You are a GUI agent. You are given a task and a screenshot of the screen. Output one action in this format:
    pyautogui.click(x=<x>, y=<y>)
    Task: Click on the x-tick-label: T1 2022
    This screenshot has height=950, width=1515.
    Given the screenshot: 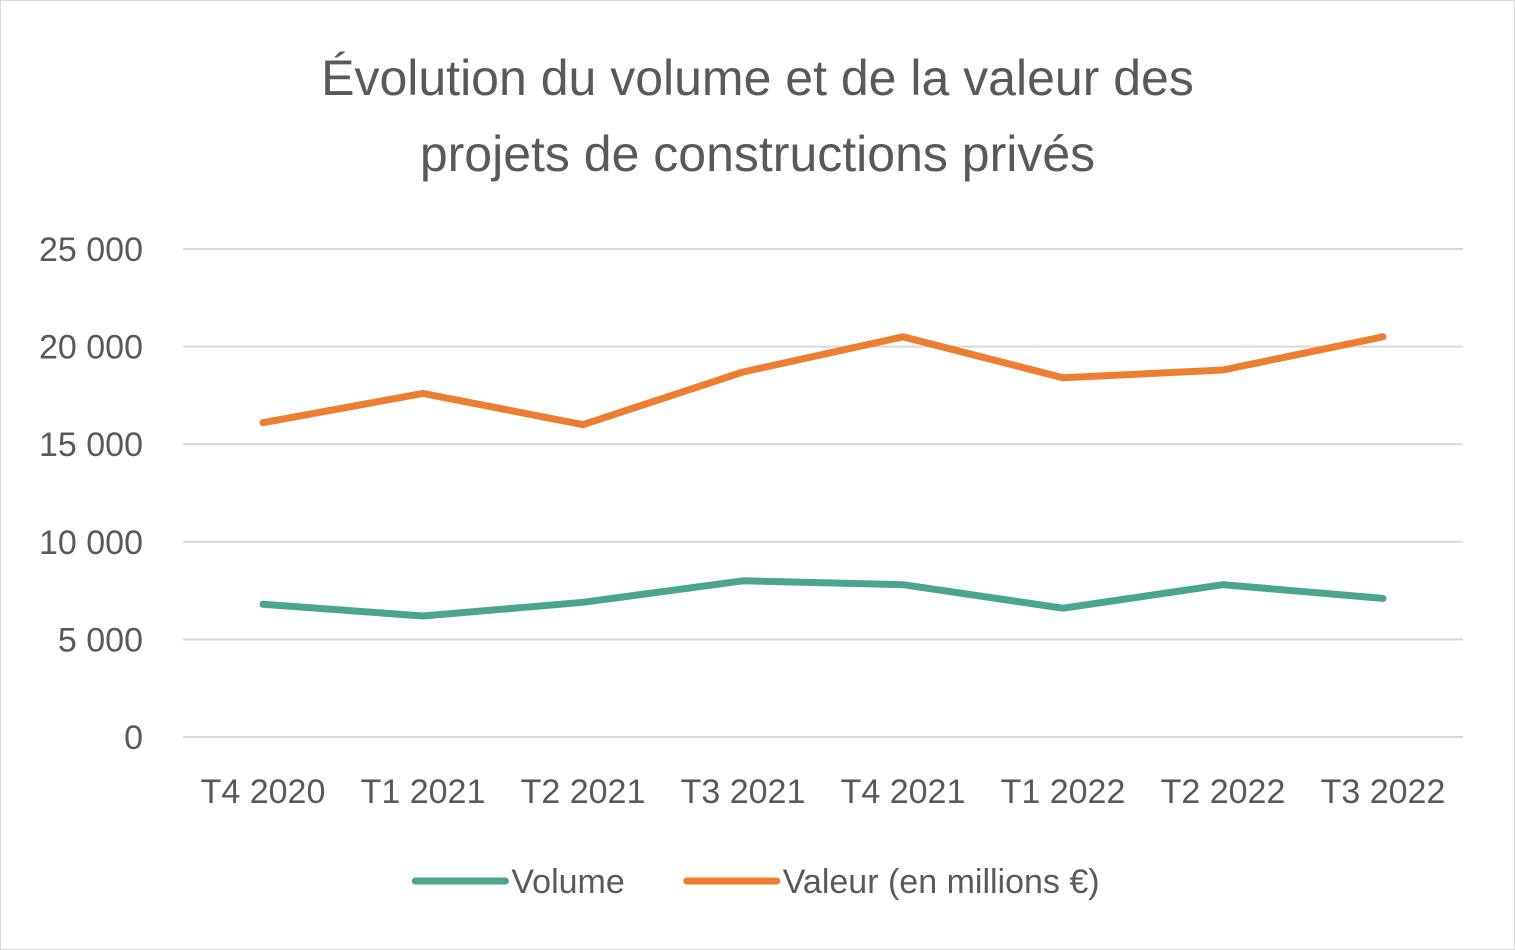 What is the action you would take?
    pyautogui.click(x=1063, y=792)
    